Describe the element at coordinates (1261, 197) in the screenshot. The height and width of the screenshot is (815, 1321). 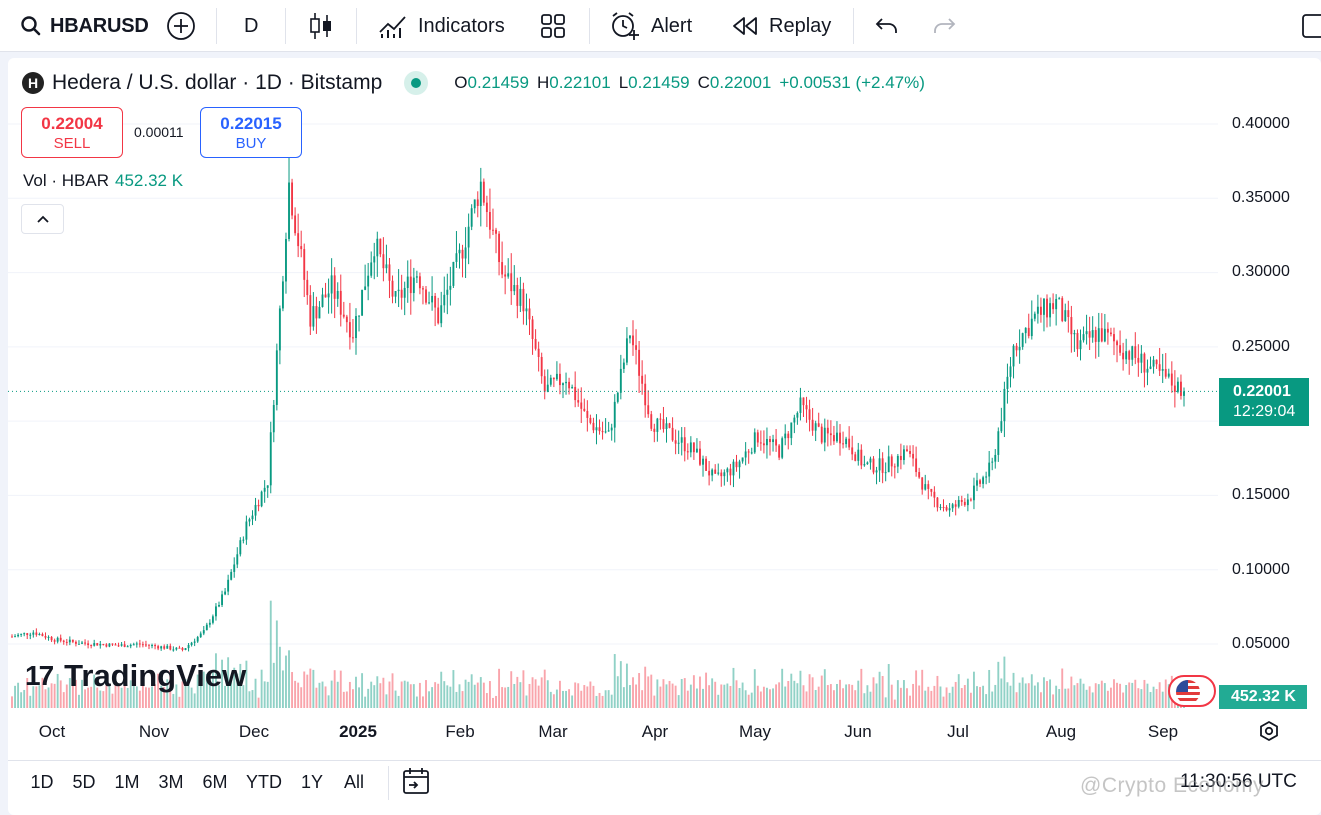
I see `price-tick: 0.35000` at that location.